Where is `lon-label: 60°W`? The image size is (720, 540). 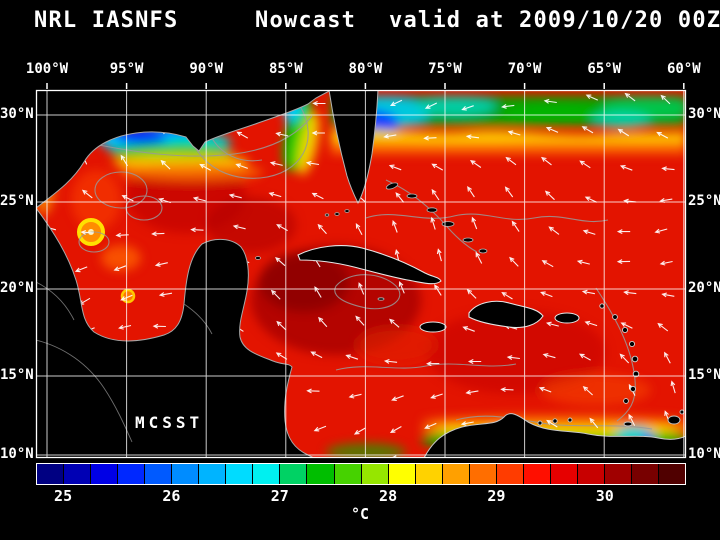 lon-label: 60°W is located at coordinates (683, 69).